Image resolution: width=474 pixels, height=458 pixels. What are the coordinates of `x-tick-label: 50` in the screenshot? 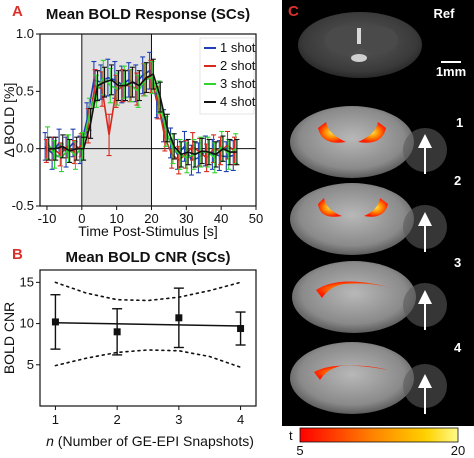 It's located at (256, 218).